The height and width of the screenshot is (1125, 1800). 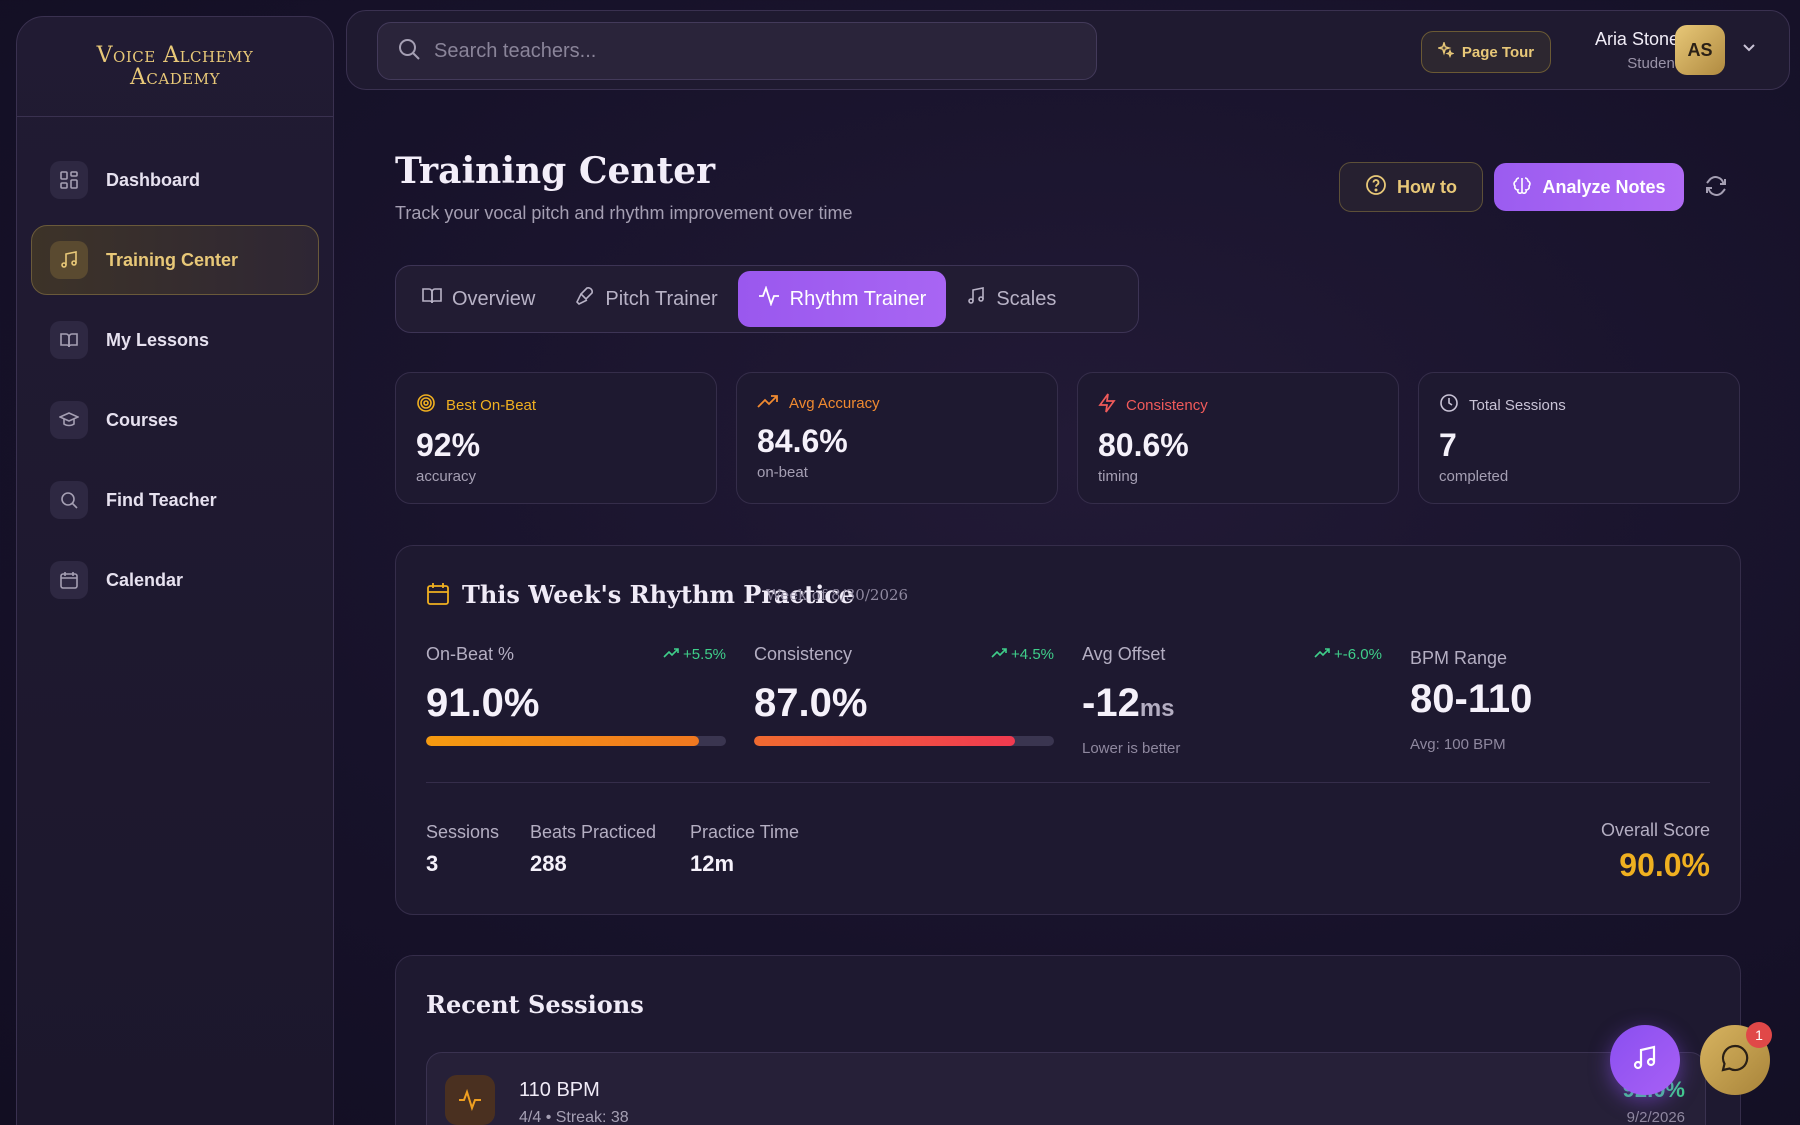 I want to click on stat-unit: on-beat, so click(x=782, y=472).